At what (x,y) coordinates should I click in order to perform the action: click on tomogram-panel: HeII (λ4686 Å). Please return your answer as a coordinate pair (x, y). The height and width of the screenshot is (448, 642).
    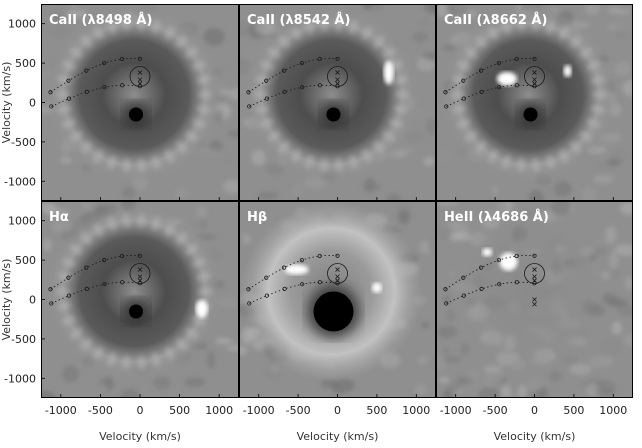
    Looking at the image, I should click on (534, 299).